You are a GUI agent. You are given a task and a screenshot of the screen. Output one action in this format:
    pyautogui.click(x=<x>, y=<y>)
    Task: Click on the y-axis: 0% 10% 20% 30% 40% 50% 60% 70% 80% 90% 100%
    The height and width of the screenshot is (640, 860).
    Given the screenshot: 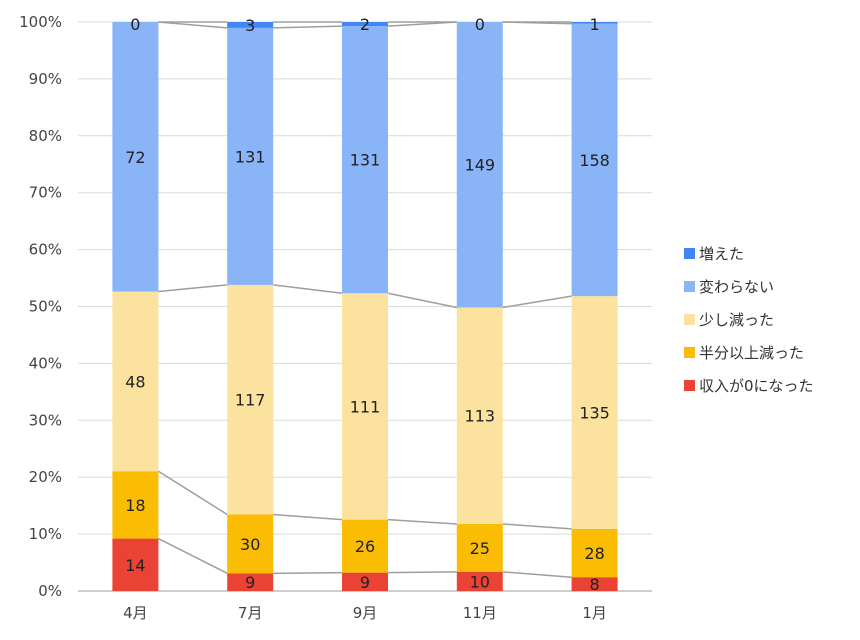 What is the action you would take?
    pyautogui.click(x=40, y=306)
    